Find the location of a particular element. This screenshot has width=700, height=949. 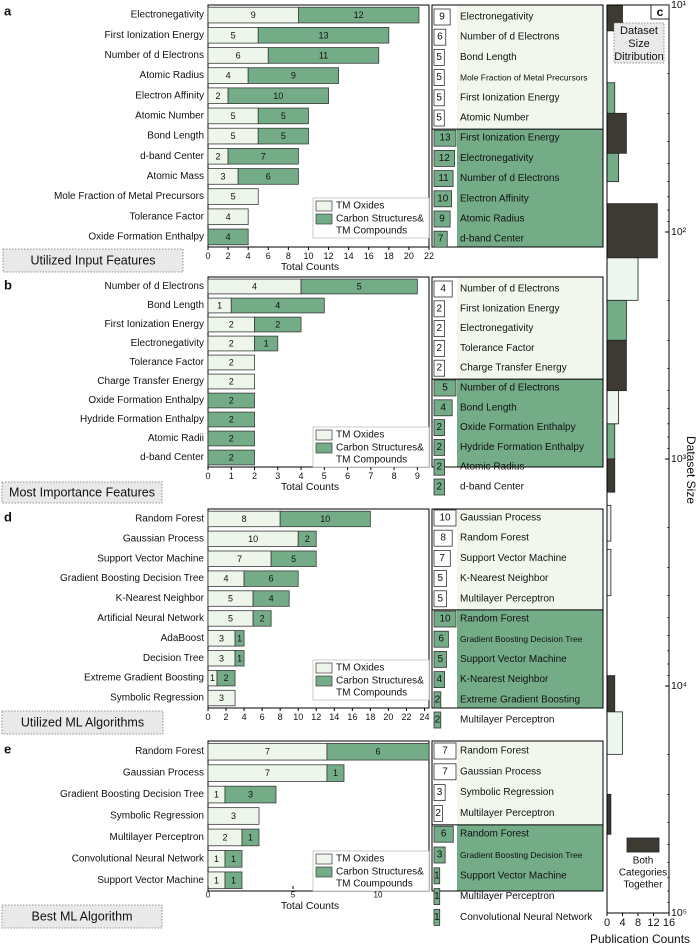

toplist-count: 3 is located at coordinates (440, 855).